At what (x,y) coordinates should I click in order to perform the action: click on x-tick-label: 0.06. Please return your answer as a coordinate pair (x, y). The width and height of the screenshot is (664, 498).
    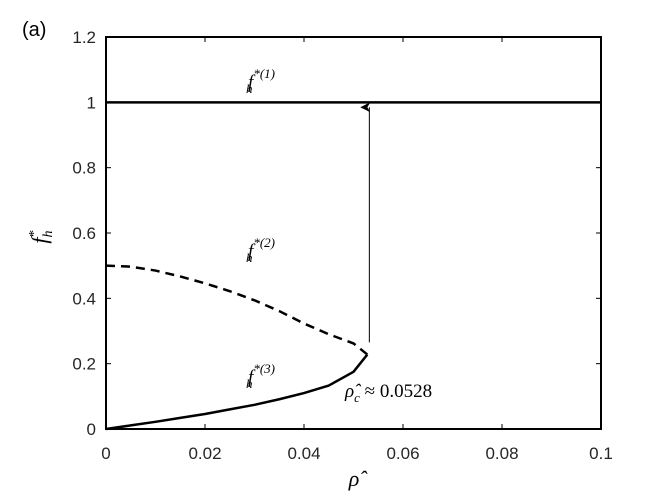
    Looking at the image, I should click on (402, 453).